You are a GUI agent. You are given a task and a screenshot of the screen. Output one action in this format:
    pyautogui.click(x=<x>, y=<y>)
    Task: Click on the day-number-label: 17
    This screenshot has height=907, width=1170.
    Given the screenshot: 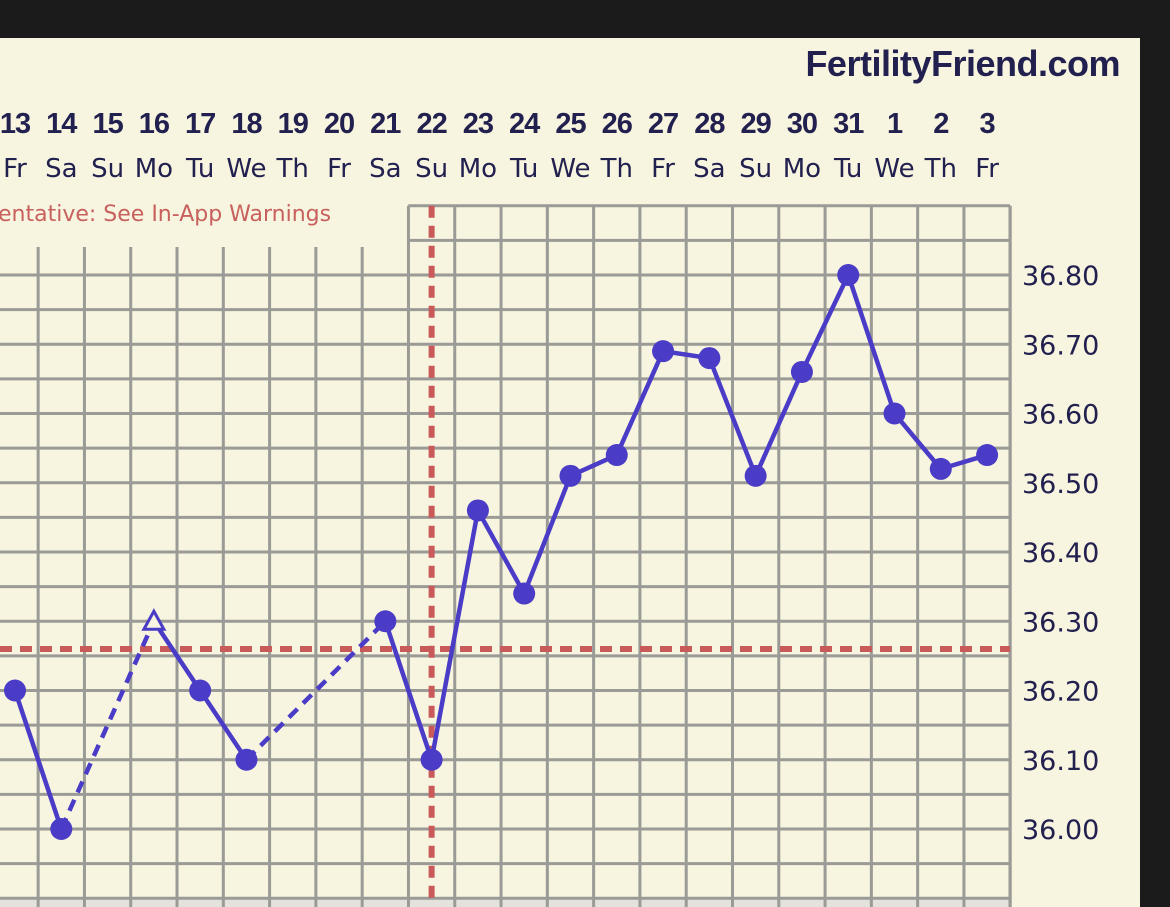 What is the action you would take?
    pyautogui.click(x=200, y=124)
    